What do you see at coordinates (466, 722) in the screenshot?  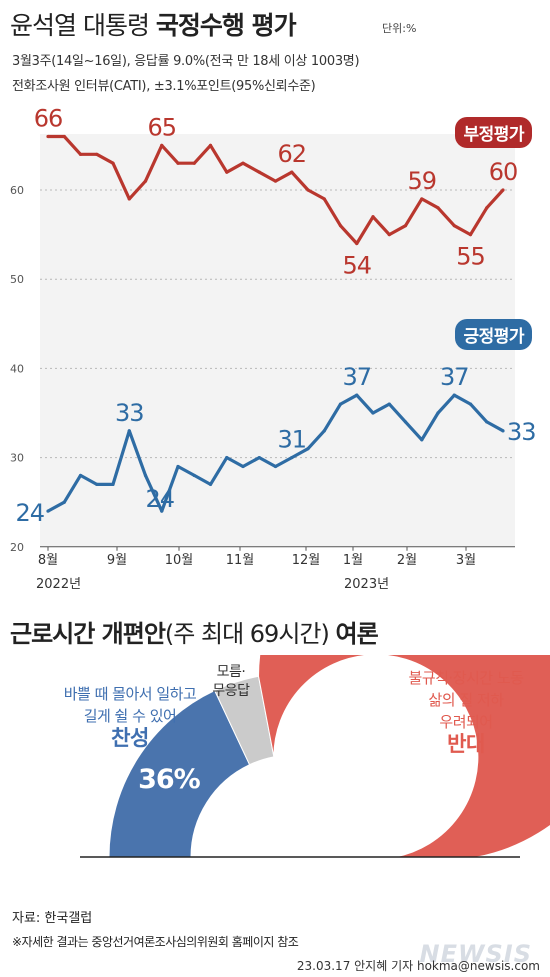 I see `con-note-line: 우려되어` at bounding box center [466, 722].